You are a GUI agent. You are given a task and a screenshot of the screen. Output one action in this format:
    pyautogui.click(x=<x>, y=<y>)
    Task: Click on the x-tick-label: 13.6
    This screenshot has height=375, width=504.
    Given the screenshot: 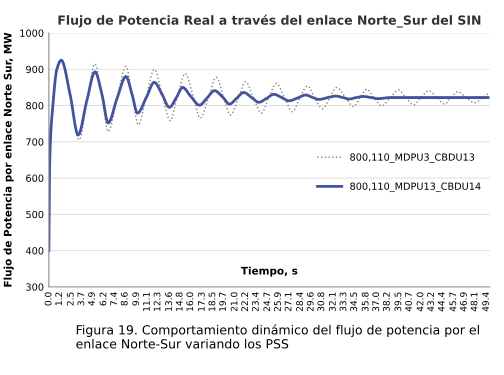 What is the action you would take?
    pyautogui.click(x=168, y=301)
    